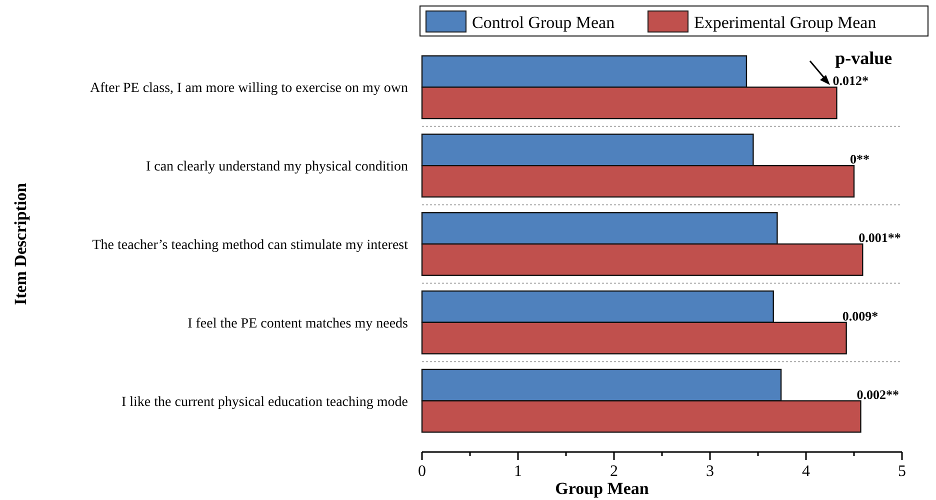 This screenshot has width=936, height=500. Describe the element at coordinates (422, 471) in the screenshot. I see `x-tick-label: 0` at that location.